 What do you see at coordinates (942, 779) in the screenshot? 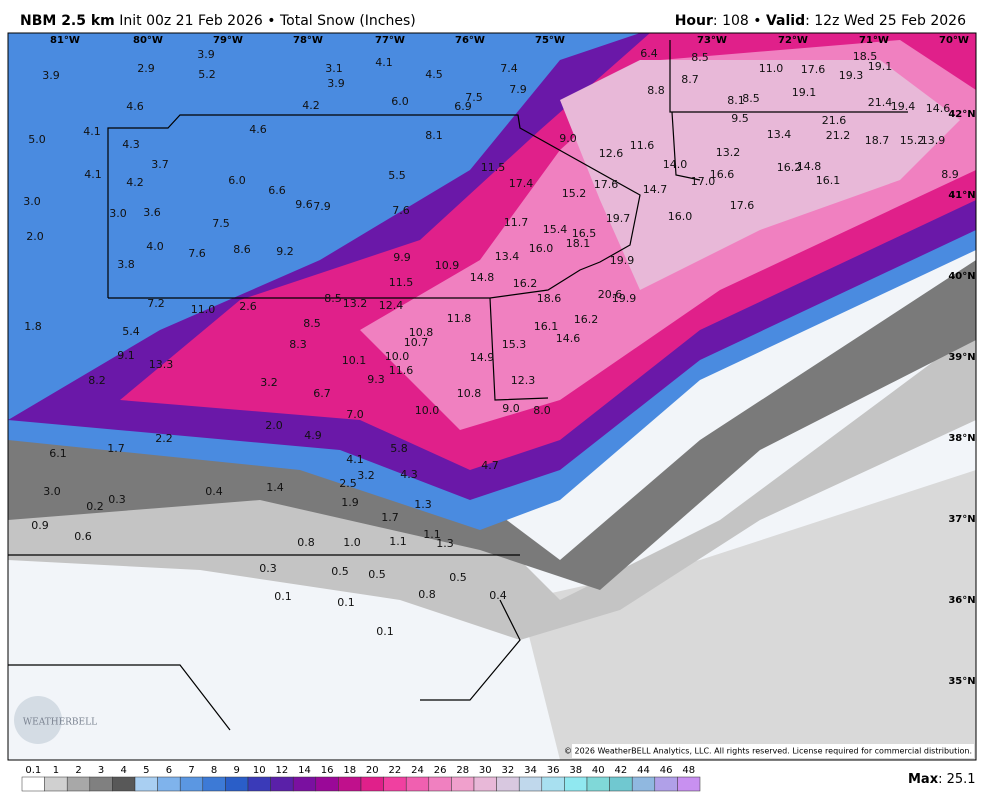
I see `max: Max: 25.1` at bounding box center [942, 779].